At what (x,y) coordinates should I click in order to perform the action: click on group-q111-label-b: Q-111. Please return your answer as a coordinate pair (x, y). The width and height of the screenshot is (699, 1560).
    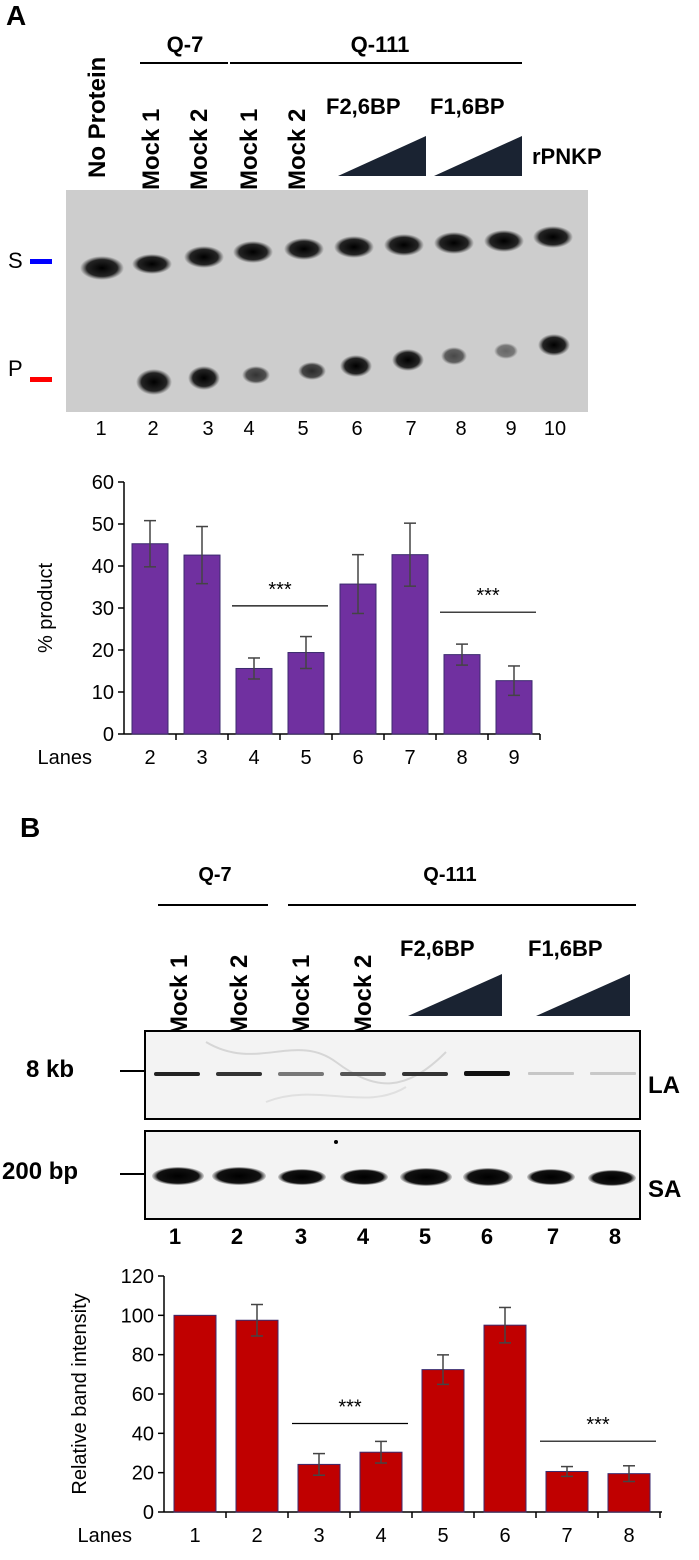
    Looking at the image, I should click on (450, 875).